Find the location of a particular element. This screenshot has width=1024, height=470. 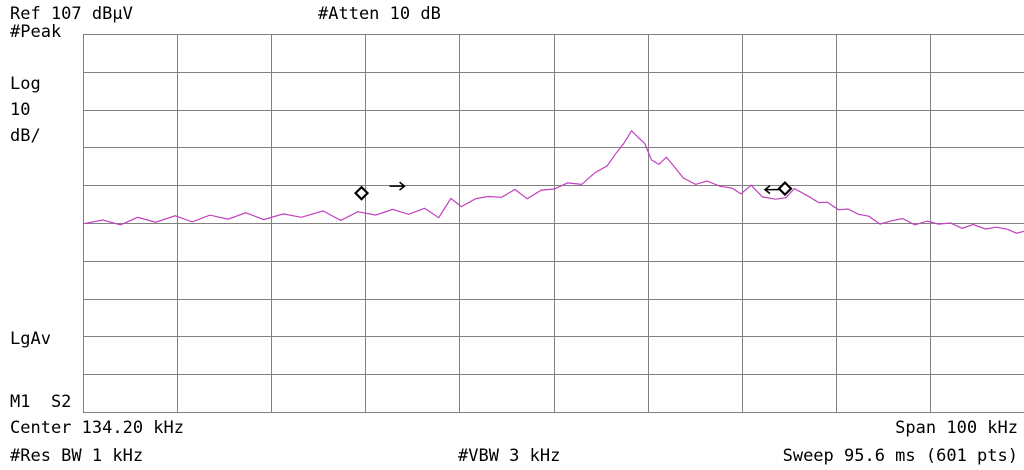

left-arrow-icon is located at coordinates (771, 190).